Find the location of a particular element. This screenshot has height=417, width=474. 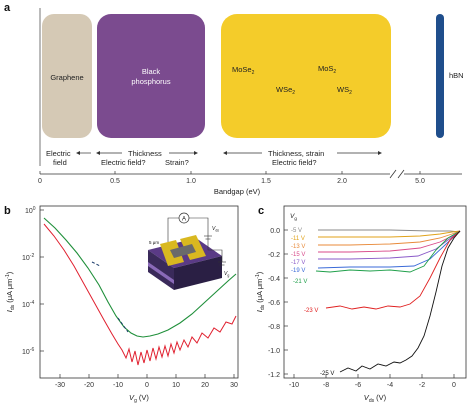

inset-wire-gate is located at coordinates (215, 249).